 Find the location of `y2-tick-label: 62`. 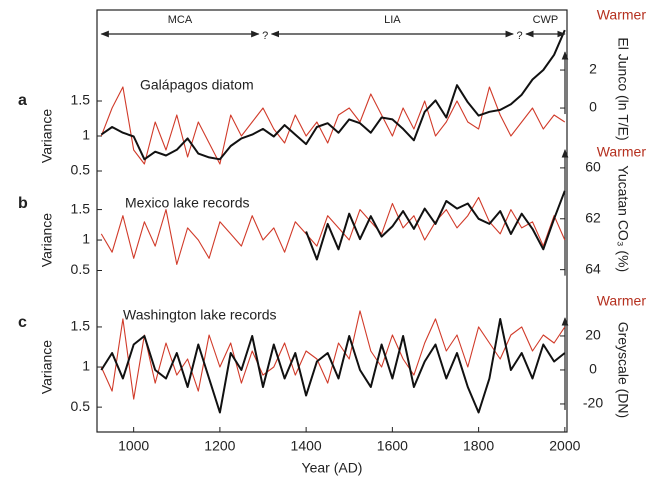

y2-tick-label: 62 is located at coordinates (593, 217).